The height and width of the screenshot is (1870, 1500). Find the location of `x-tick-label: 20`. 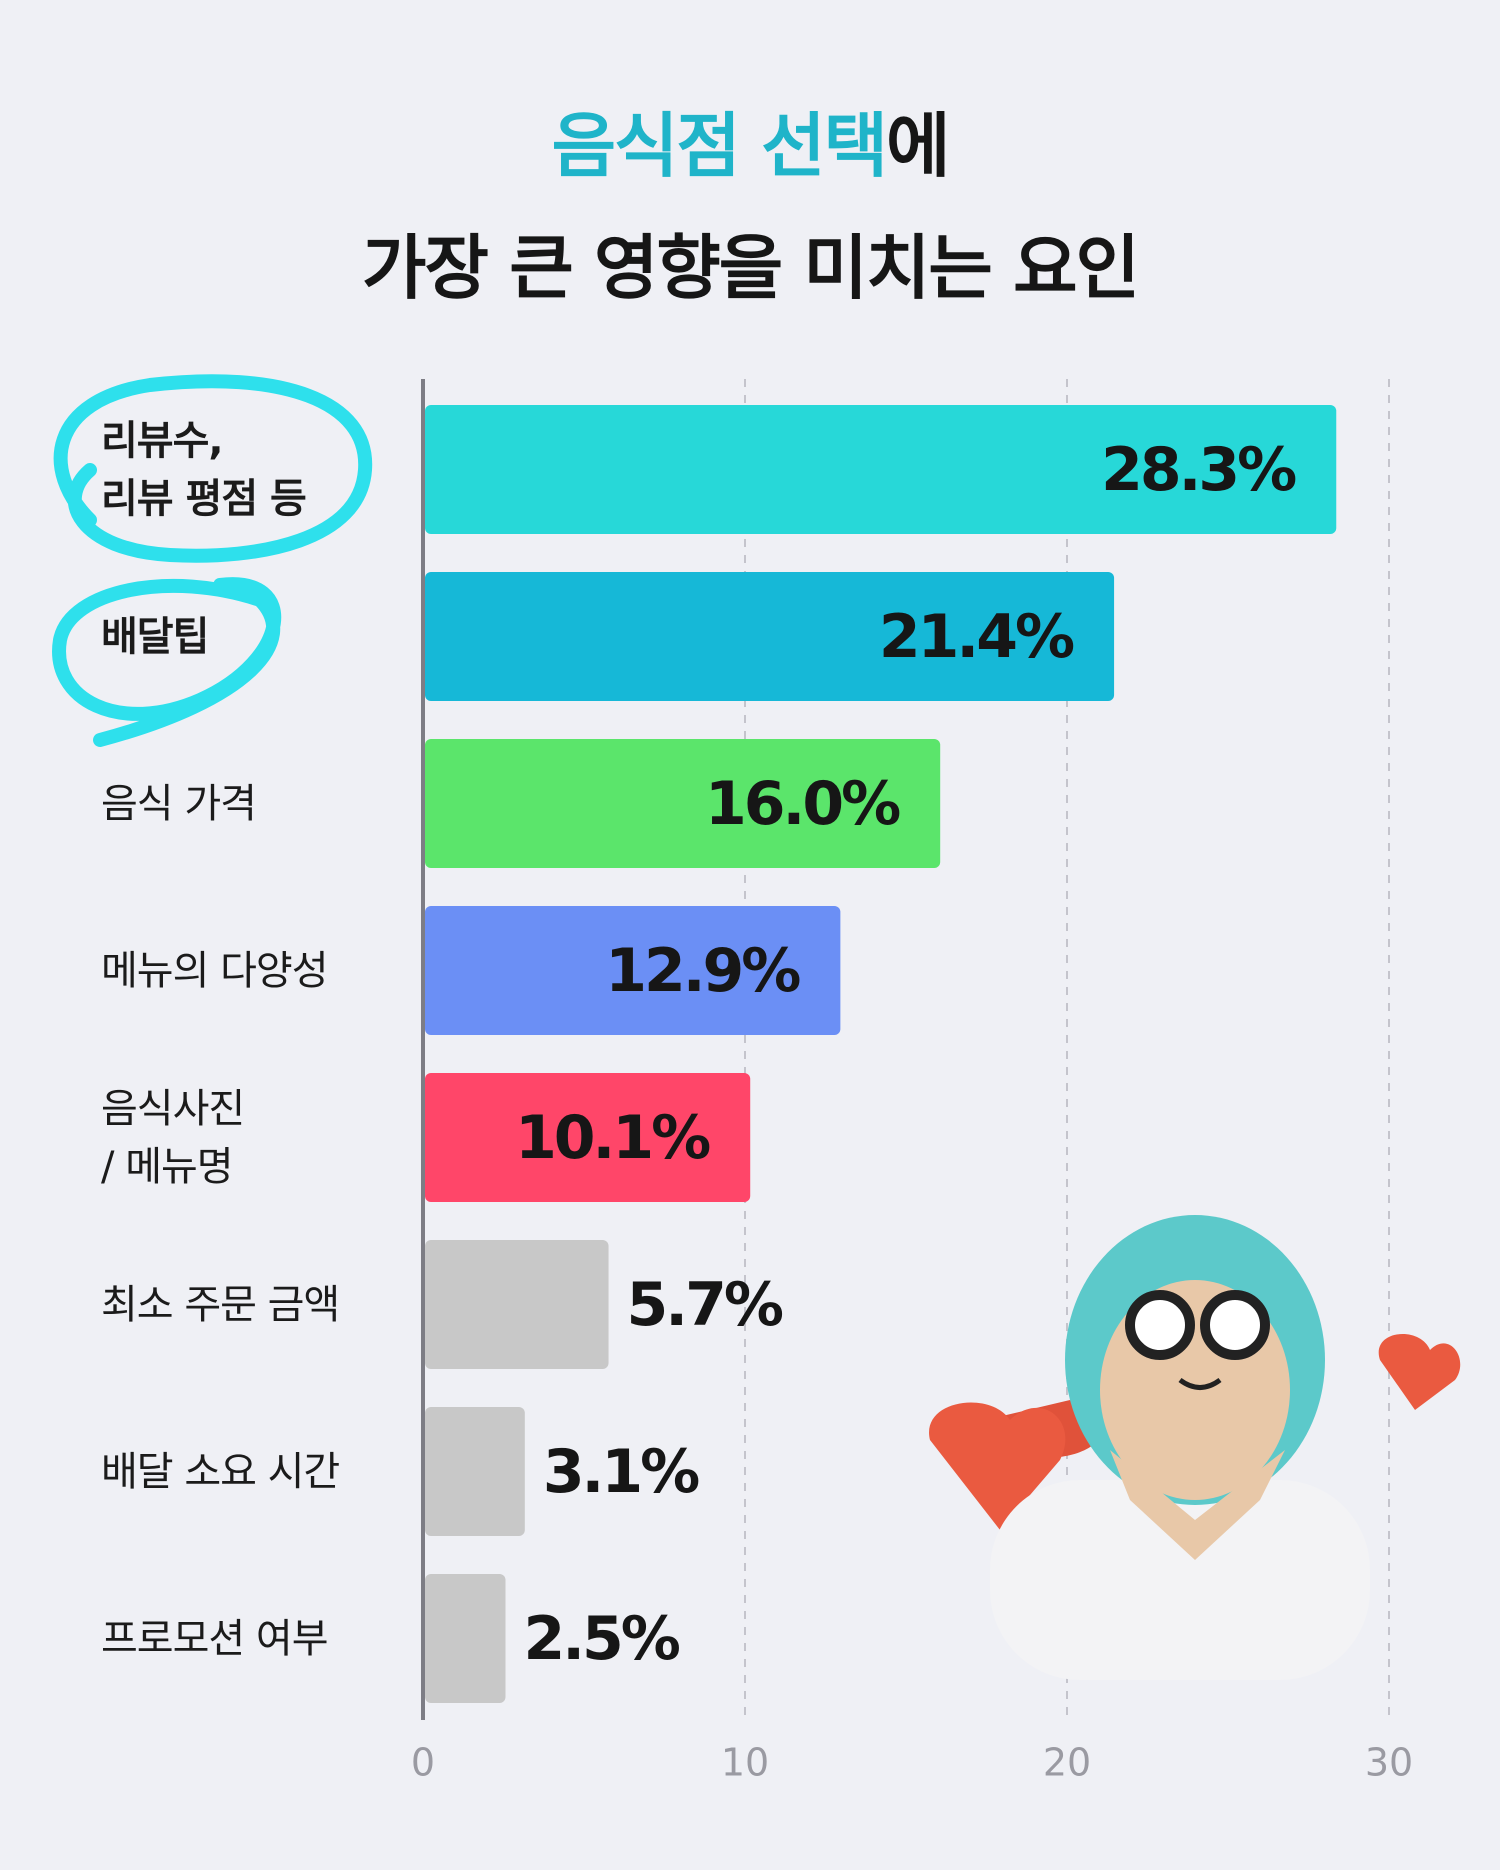

x-tick-label: 20 is located at coordinates (1067, 1763).